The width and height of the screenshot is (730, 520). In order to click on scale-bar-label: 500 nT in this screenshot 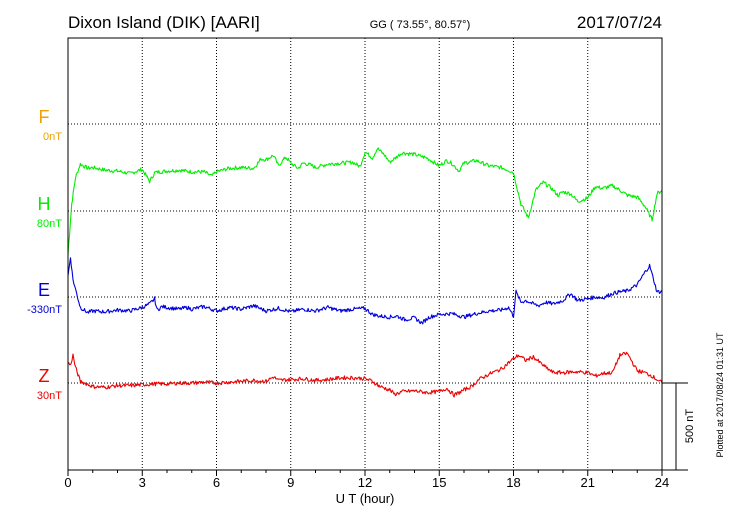, I will do `click(690, 426)`.